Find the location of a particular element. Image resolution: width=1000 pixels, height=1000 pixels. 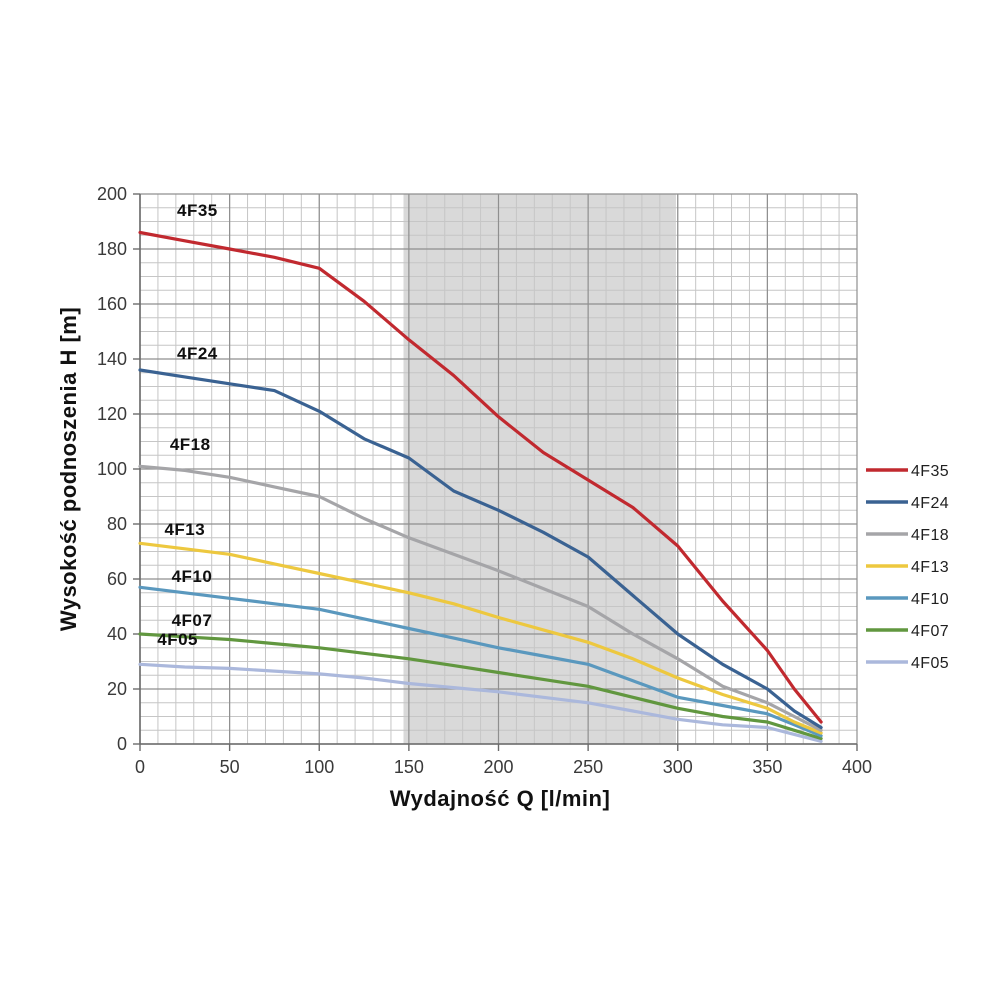

legend-item-4F24: 4F24 is located at coordinates (907, 503).